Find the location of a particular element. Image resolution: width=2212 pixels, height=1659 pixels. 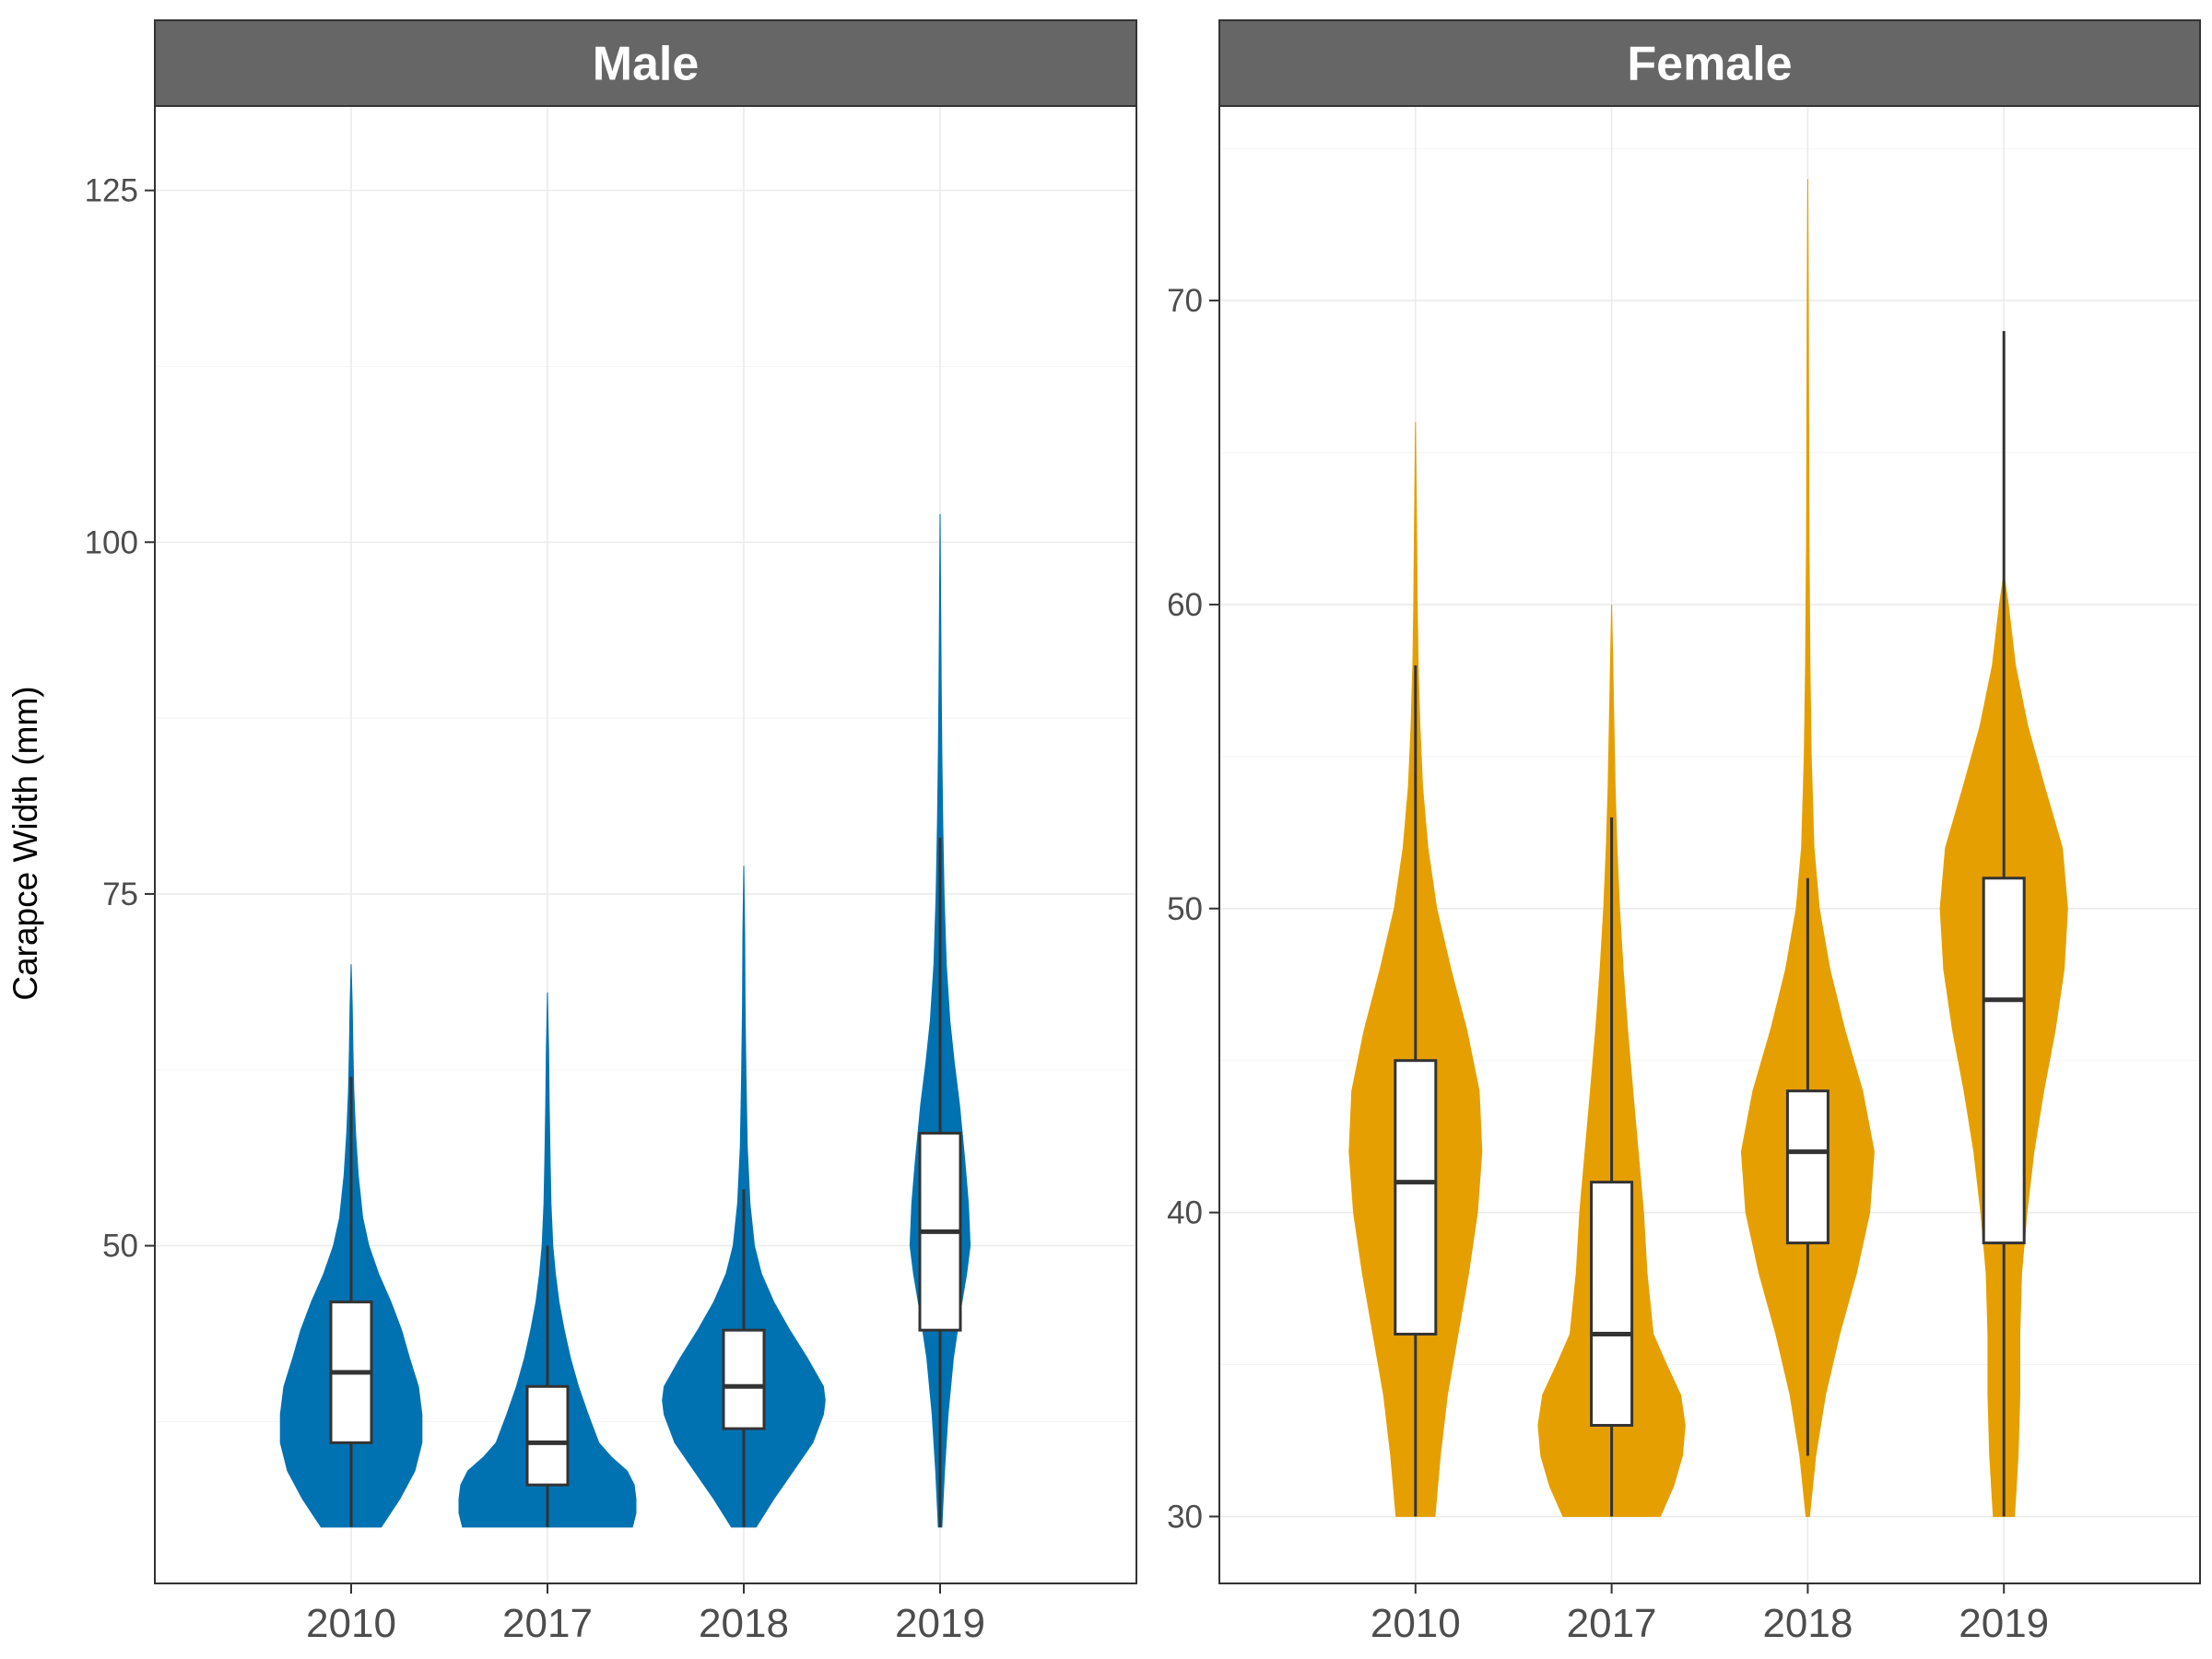

y-tick-label-female: 30 is located at coordinates (1185, 1517).